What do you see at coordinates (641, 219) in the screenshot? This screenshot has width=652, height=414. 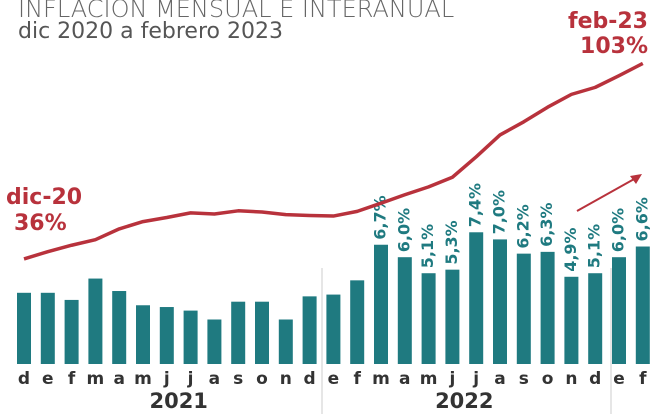 I see `bar-value-label: 6,6%` at bounding box center [641, 219].